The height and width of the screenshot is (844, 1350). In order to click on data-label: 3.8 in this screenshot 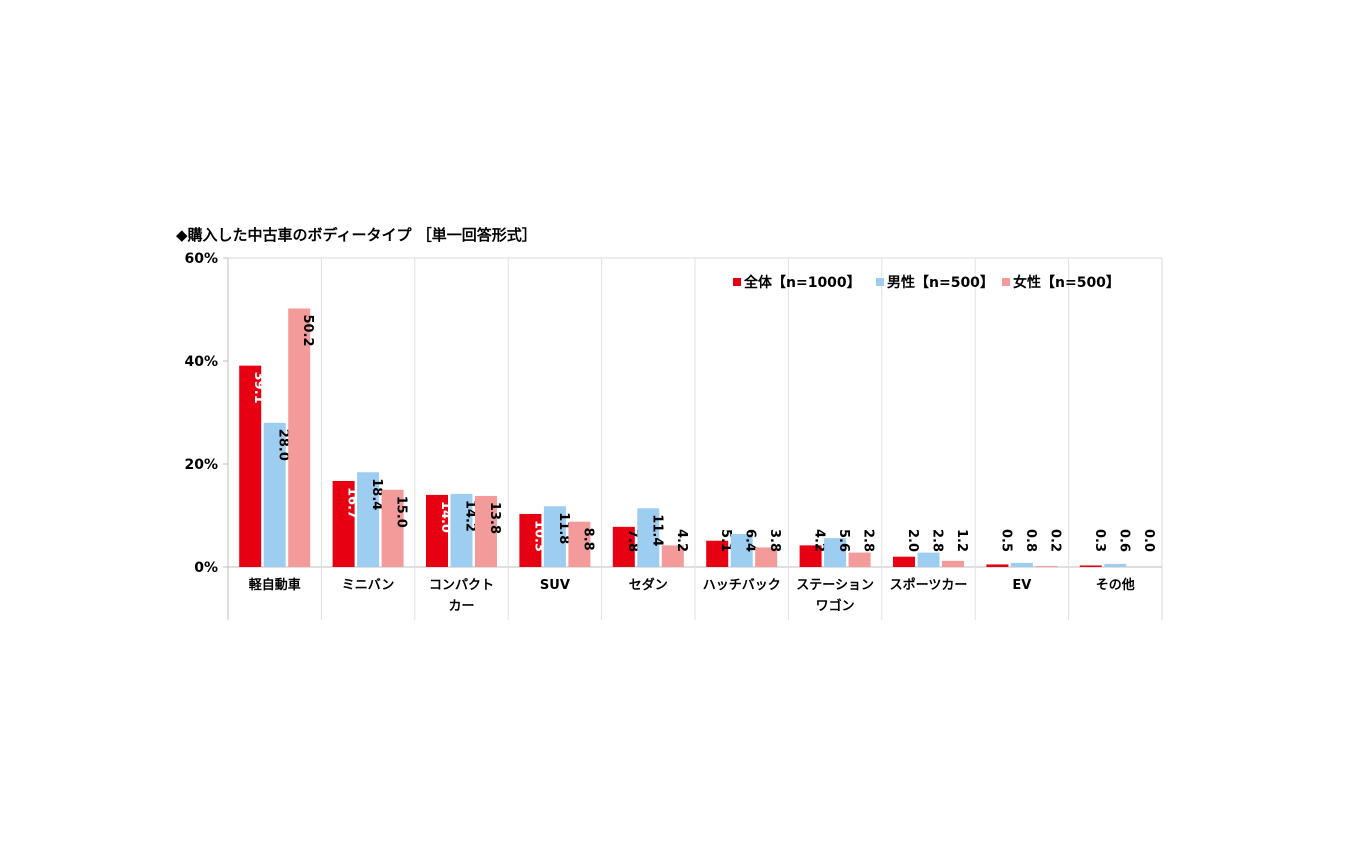, I will do `click(774, 540)`.